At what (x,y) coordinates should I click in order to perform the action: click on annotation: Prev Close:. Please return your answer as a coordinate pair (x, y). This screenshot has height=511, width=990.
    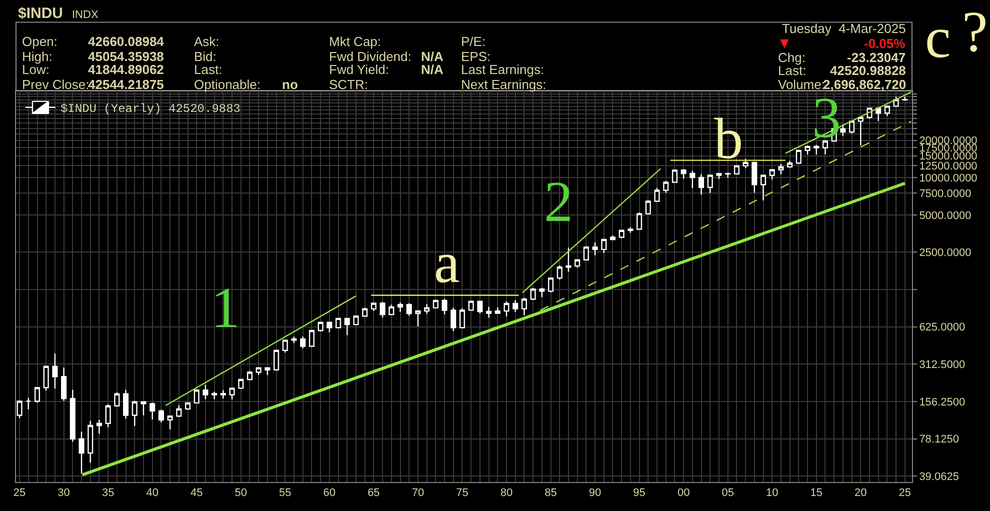
    Looking at the image, I should click on (56, 84).